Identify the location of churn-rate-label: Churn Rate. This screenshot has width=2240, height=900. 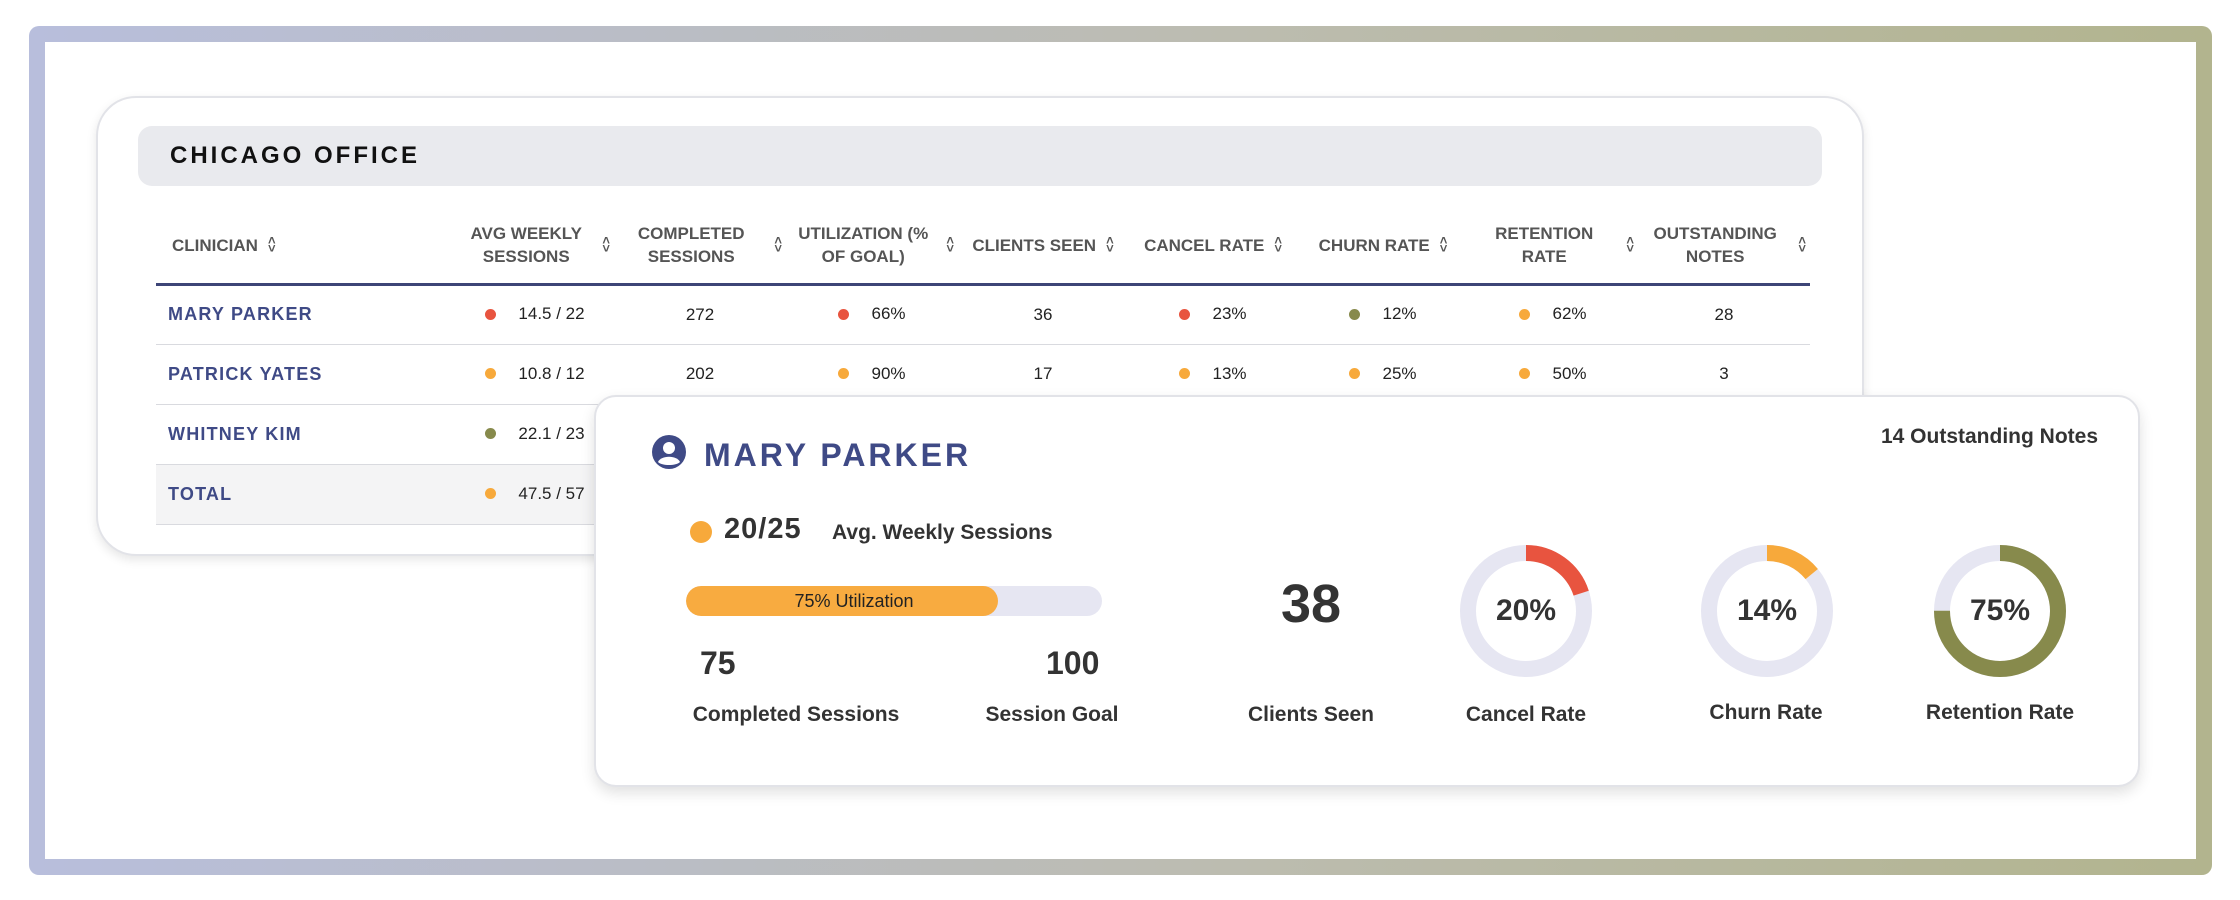
(1766, 712).